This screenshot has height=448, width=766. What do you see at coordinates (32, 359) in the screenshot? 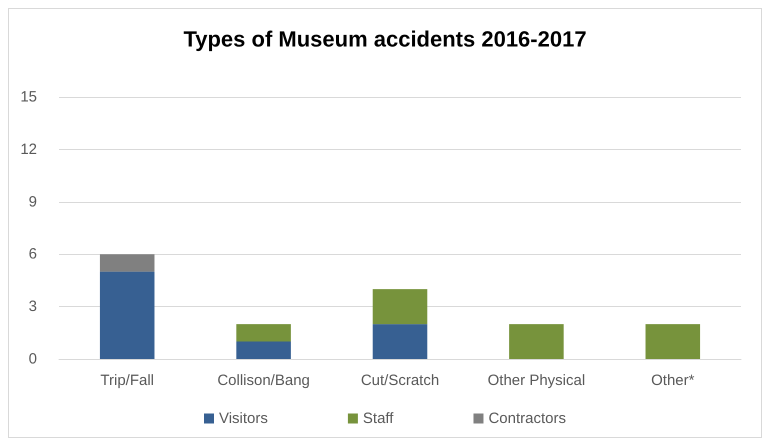
I see `y-tick-label: 0` at bounding box center [32, 359].